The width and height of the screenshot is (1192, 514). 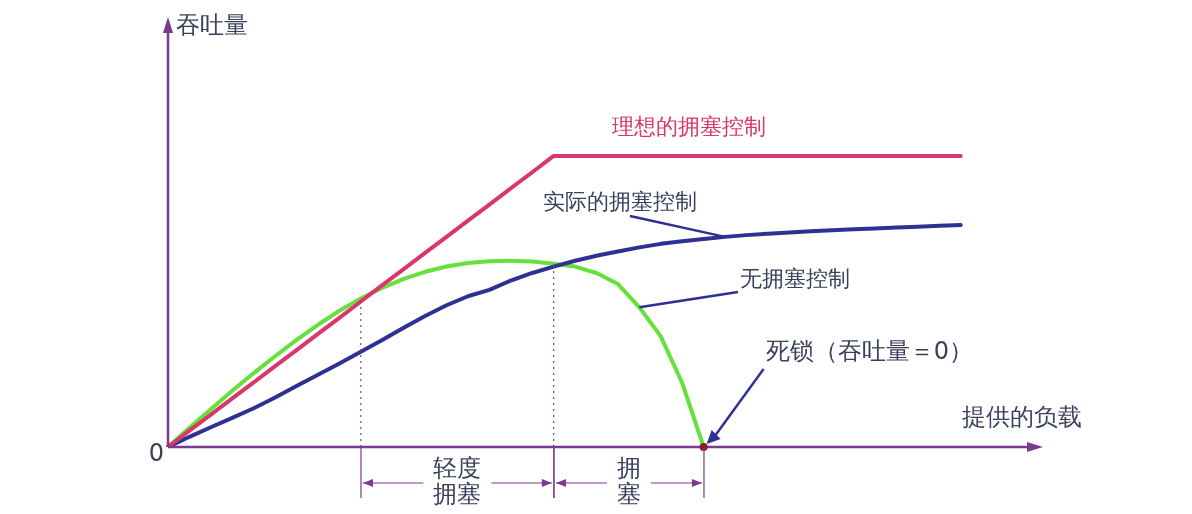 What do you see at coordinates (457, 481) in the screenshot?
I see `text: 轻度拥塞` at bounding box center [457, 481].